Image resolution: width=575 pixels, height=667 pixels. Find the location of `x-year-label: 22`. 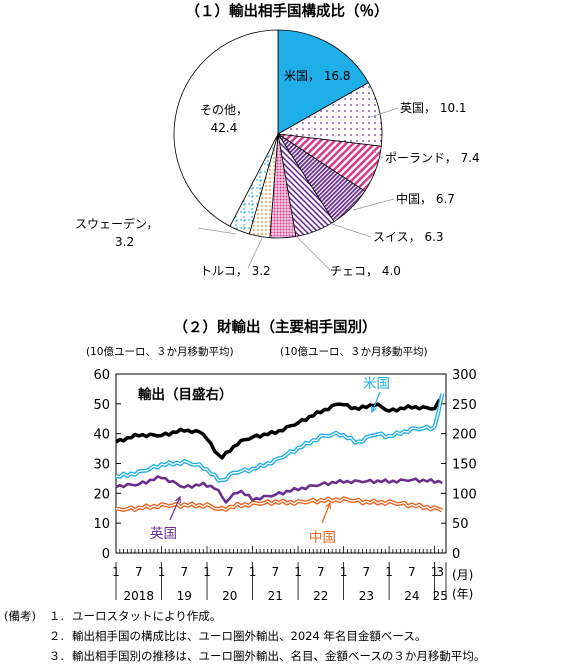

x-year-label: 22 is located at coordinates (320, 594).